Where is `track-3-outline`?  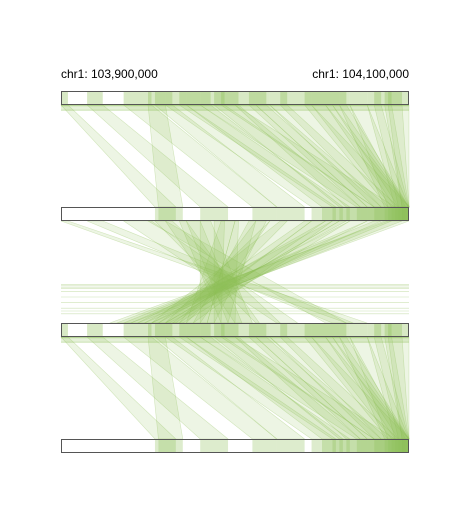 track-3-outline is located at coordinates (235, 330).